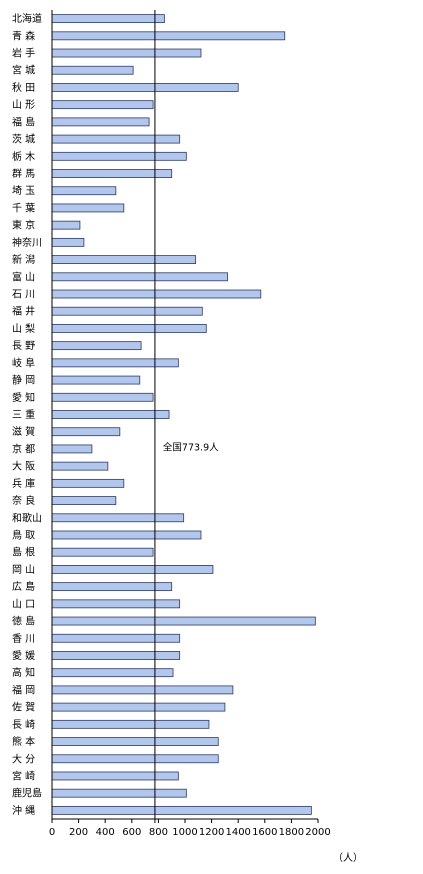  What do you see at coordinates (23, 708) in the screenshot?
I see `category-label-40: 佐 賀` at bounding box center [23, 708].